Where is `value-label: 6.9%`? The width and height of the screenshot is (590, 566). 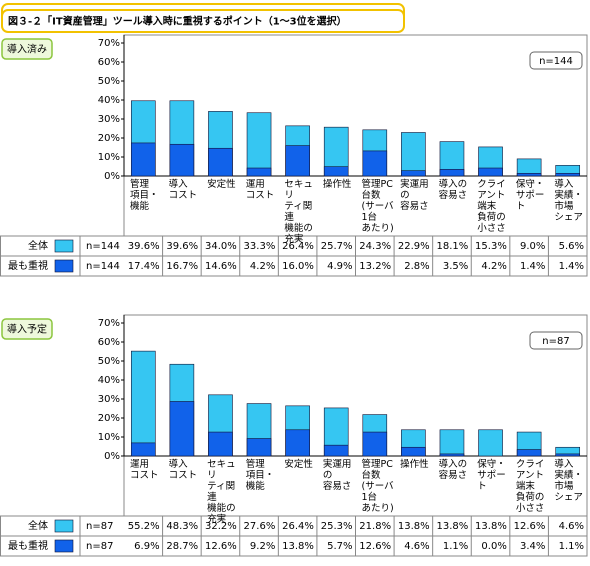 value-label: 6.9% is located at coordinates (146, 546).